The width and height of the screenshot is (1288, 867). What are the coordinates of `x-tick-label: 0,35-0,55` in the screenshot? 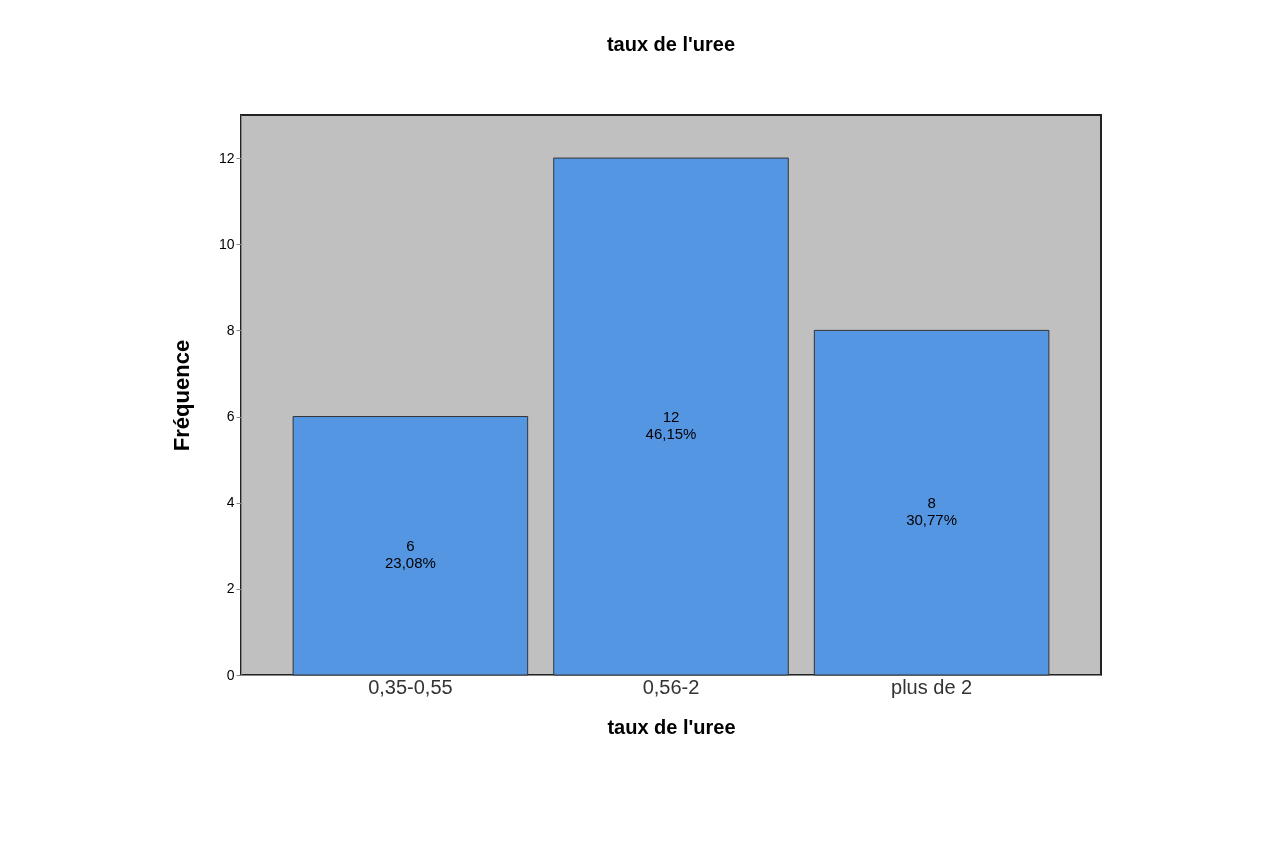 It's located at (410, 686).